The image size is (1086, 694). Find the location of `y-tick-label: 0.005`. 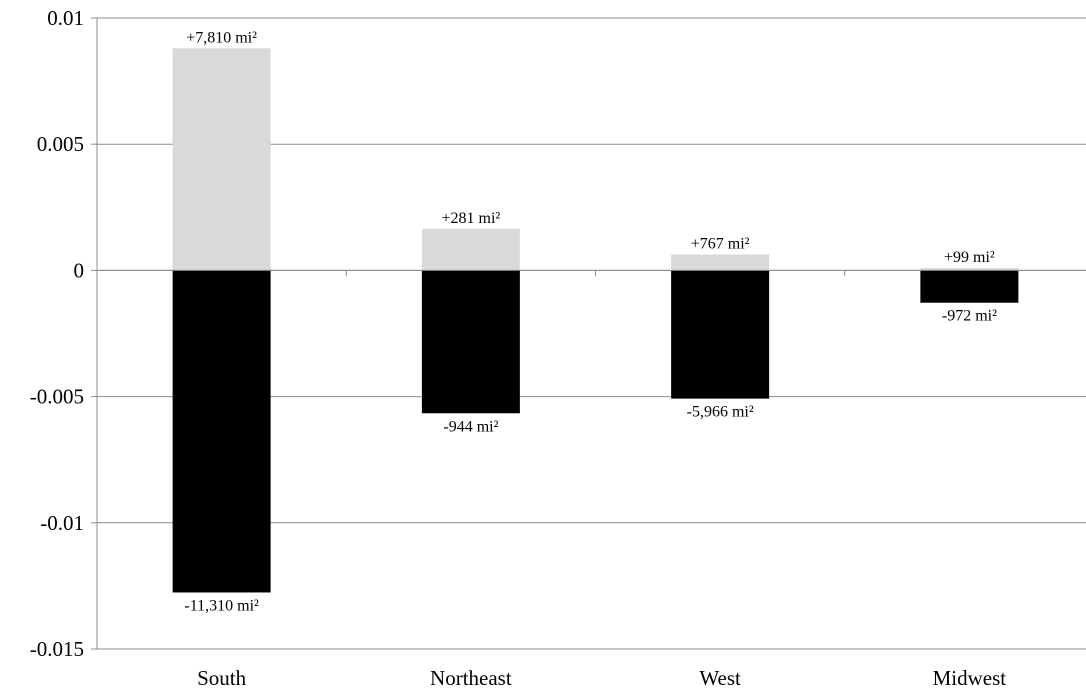

y-tick-label: 0.005 is located at coordinates (60, 144).